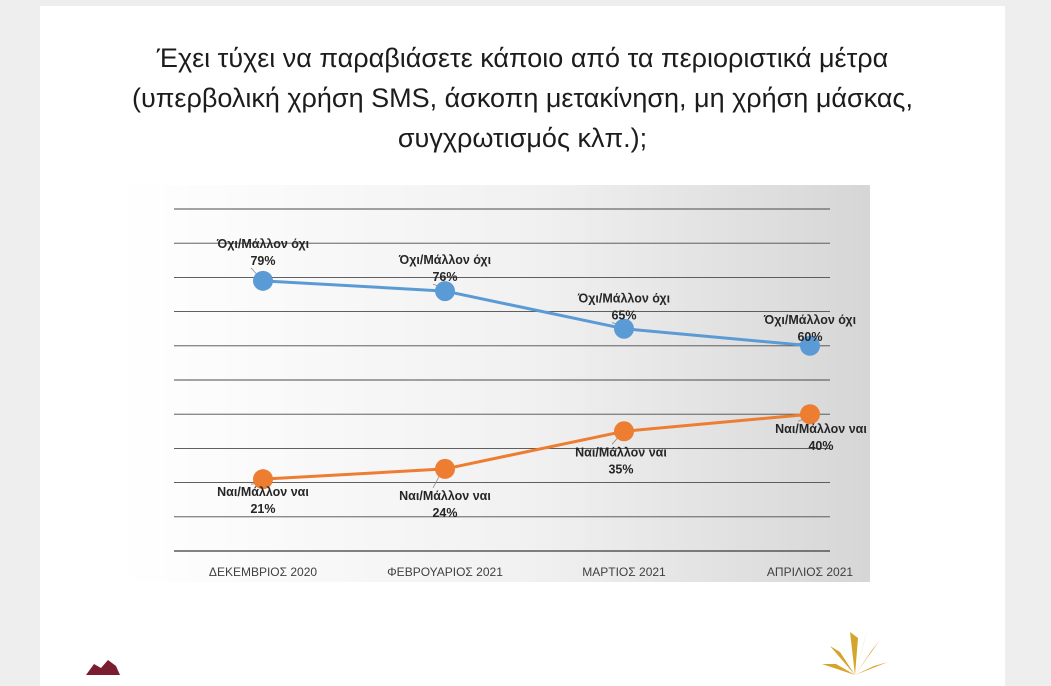 This screenshot has width=1051, height=686. I want to click on data-label: 60%, so click(809, 337).